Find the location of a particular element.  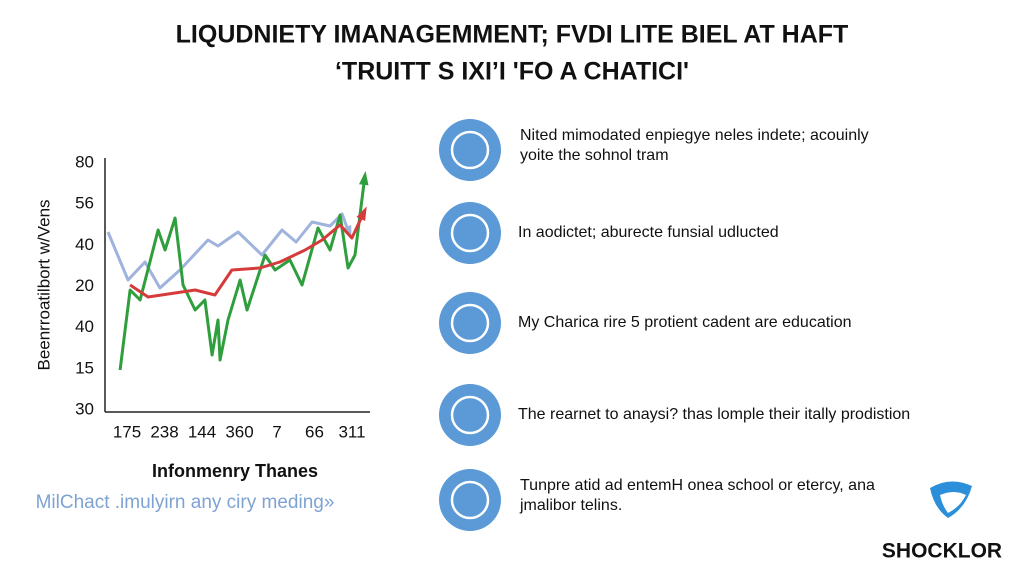

y-tick-label: 80 is located at coordinates (84, 161).